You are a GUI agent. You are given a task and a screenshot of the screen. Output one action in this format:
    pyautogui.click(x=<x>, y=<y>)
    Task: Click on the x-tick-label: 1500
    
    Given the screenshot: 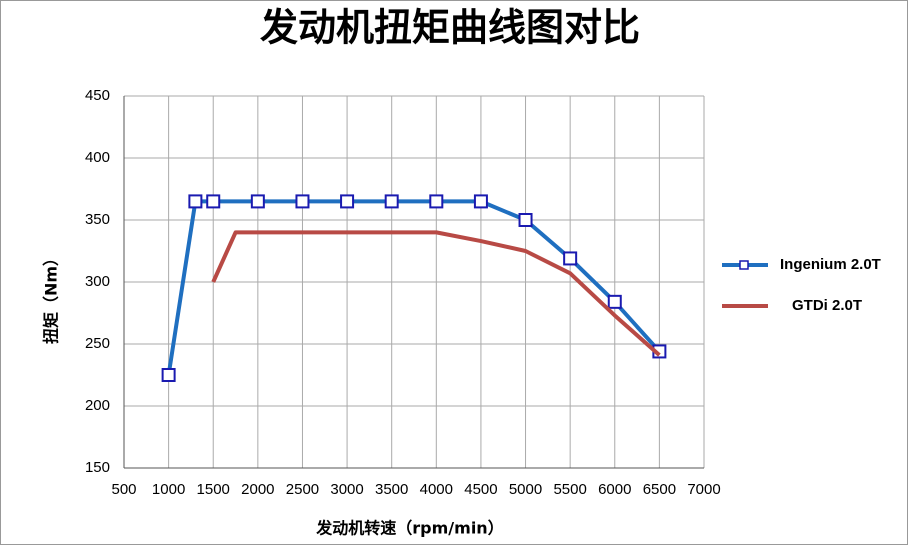 What is the action you would take?
    pyautogui.click(x=213, y=489)
    